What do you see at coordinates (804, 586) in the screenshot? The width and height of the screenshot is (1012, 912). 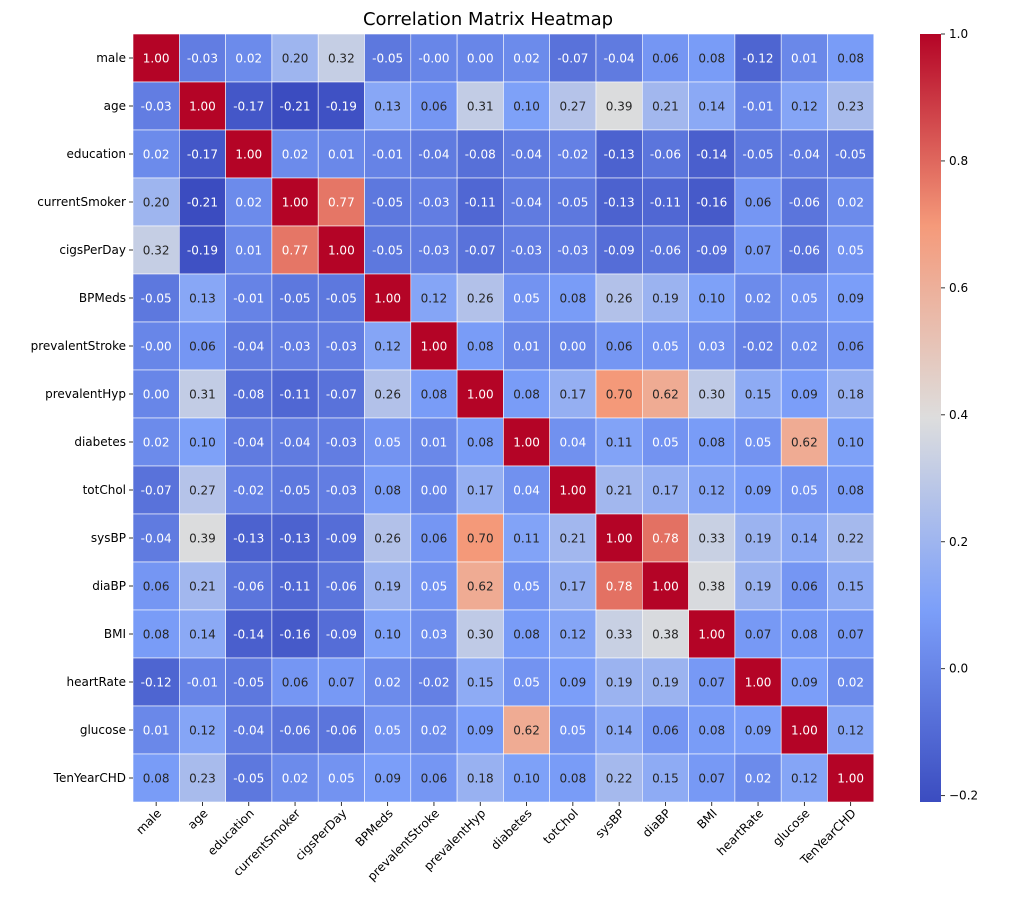 I see `heatmap-cell-diaBP-glucose` at bounding box center [804, 586].